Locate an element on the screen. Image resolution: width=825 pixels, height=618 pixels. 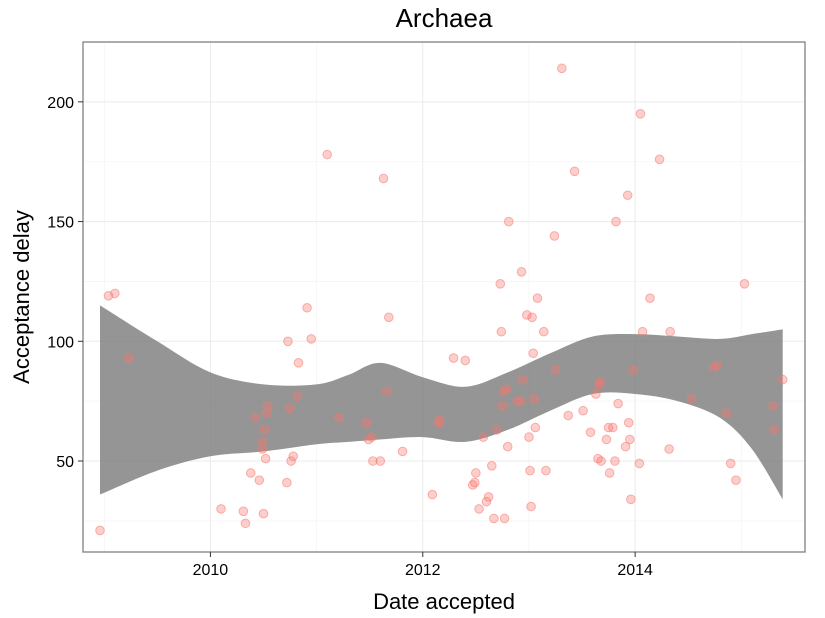
x-tick-label: 2010 is located at coordinates (211, 570).